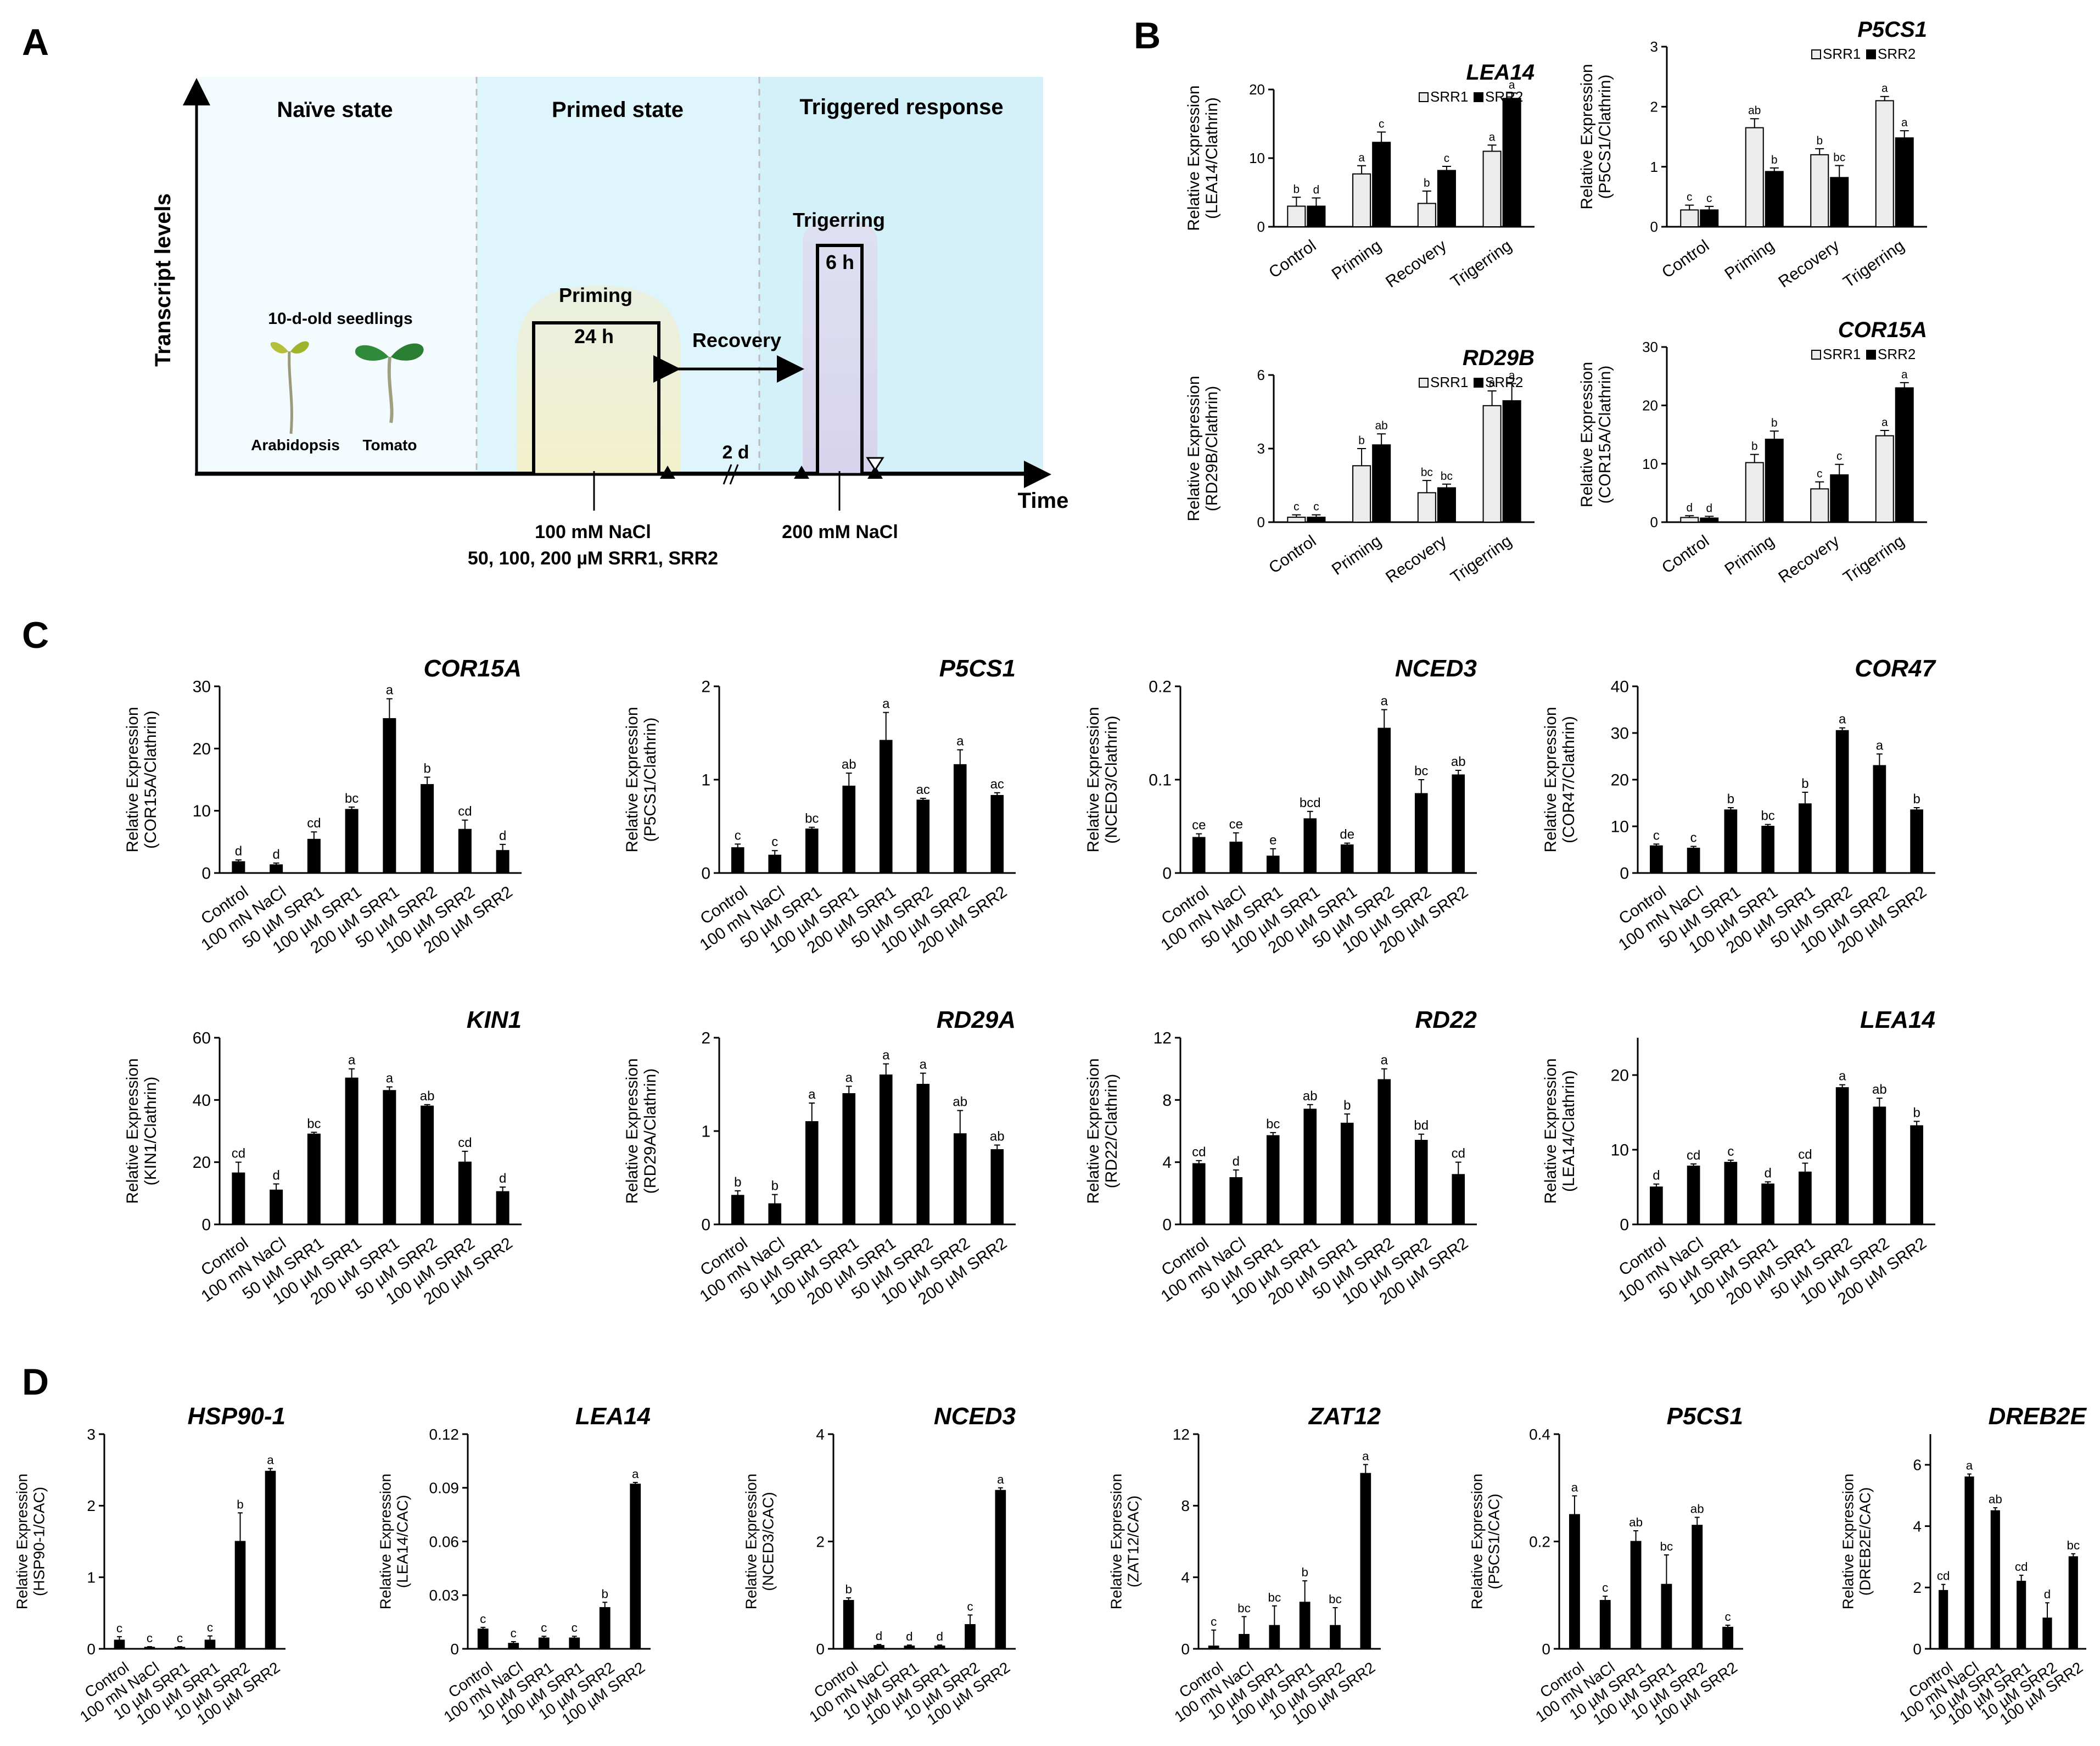  Describe the element at coordinates (1416, 559) in the screenshot. I see `category-label: Recovery` at that location.